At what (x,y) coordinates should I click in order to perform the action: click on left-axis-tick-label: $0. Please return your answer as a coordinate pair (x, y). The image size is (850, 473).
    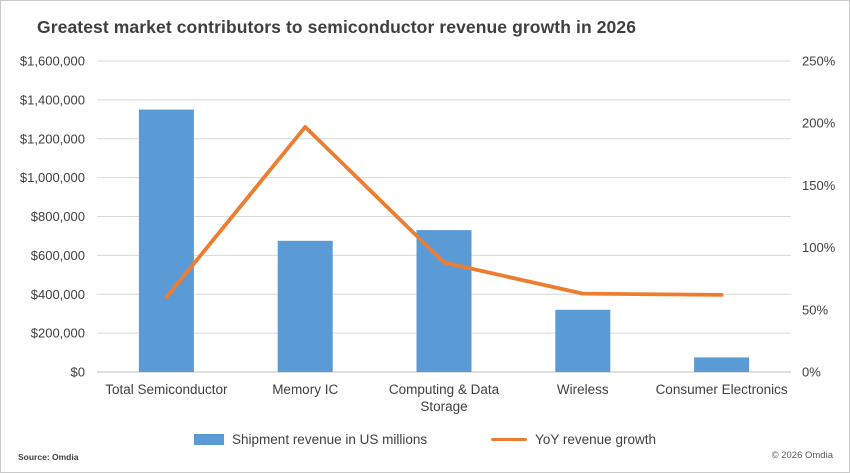
    Looking at the image, I should click on (78, 372).